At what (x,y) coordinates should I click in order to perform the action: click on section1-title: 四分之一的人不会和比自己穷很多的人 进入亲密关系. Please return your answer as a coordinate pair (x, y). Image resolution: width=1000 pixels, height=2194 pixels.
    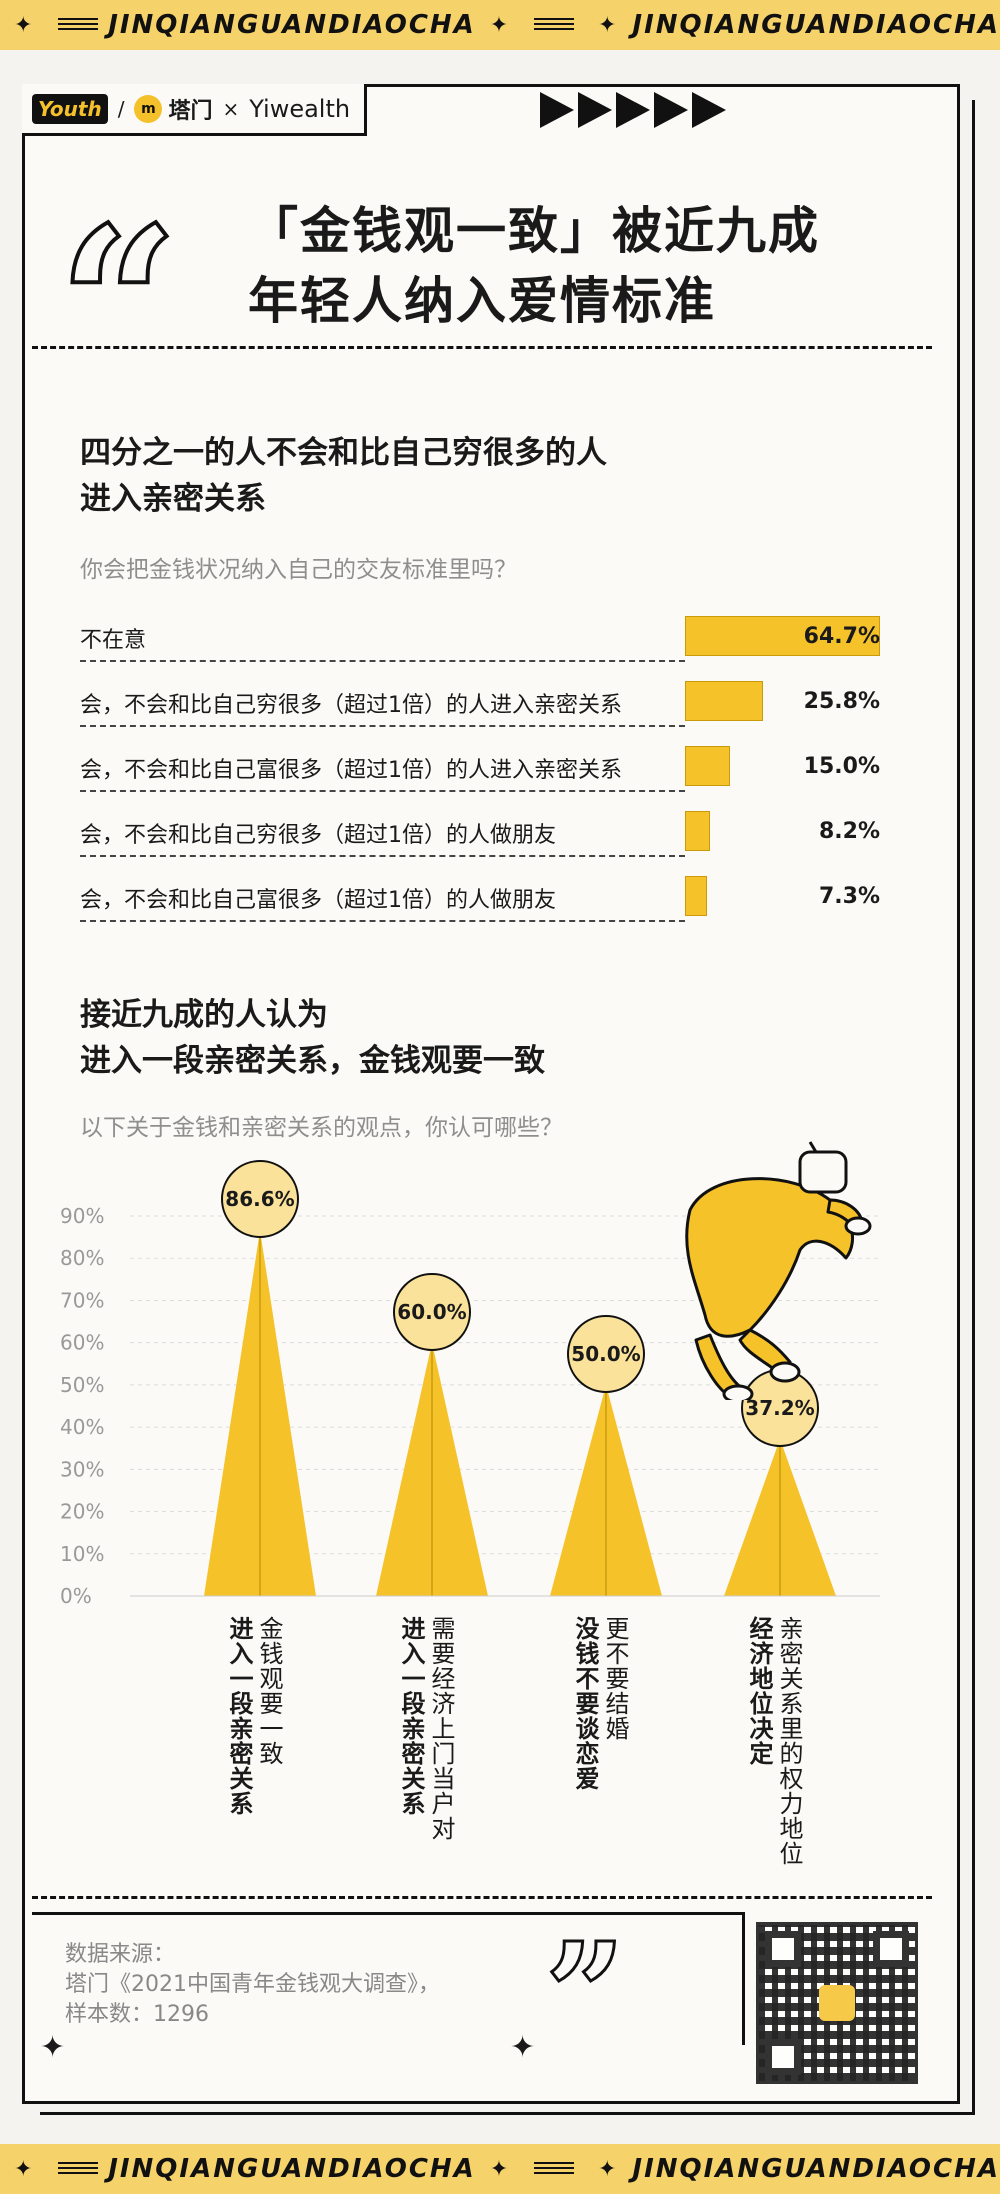
    Looking at the image, I should click on (343, 476).